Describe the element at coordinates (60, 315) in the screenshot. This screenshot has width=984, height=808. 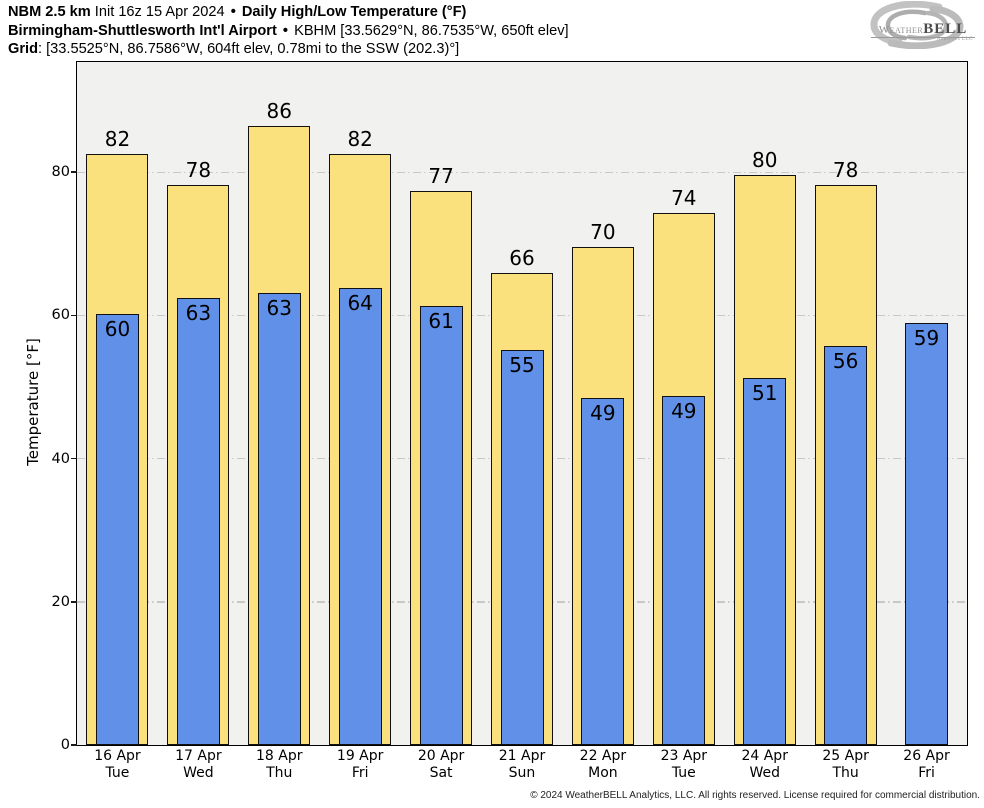
I see `y-tick-label-60: 60` at that location.